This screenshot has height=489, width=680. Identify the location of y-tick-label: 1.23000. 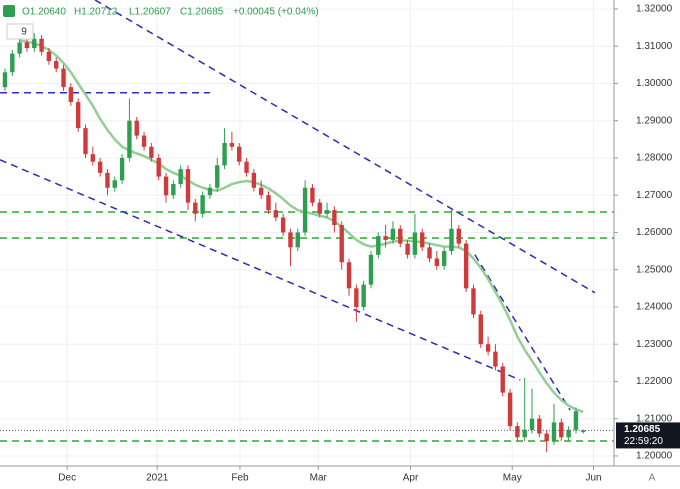
(654, 344).